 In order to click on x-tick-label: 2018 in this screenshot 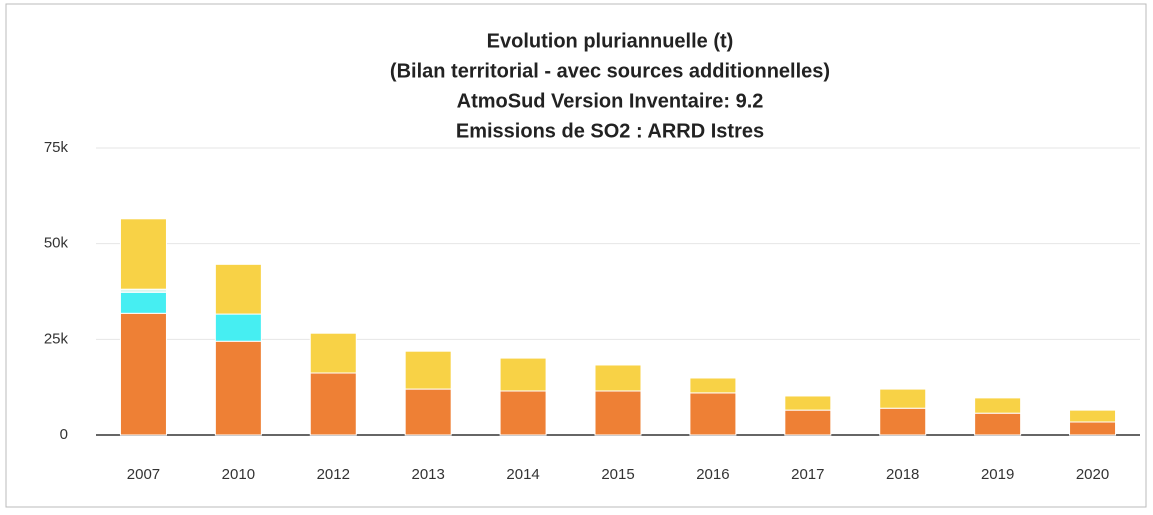, I will do `click(902, 474)`.